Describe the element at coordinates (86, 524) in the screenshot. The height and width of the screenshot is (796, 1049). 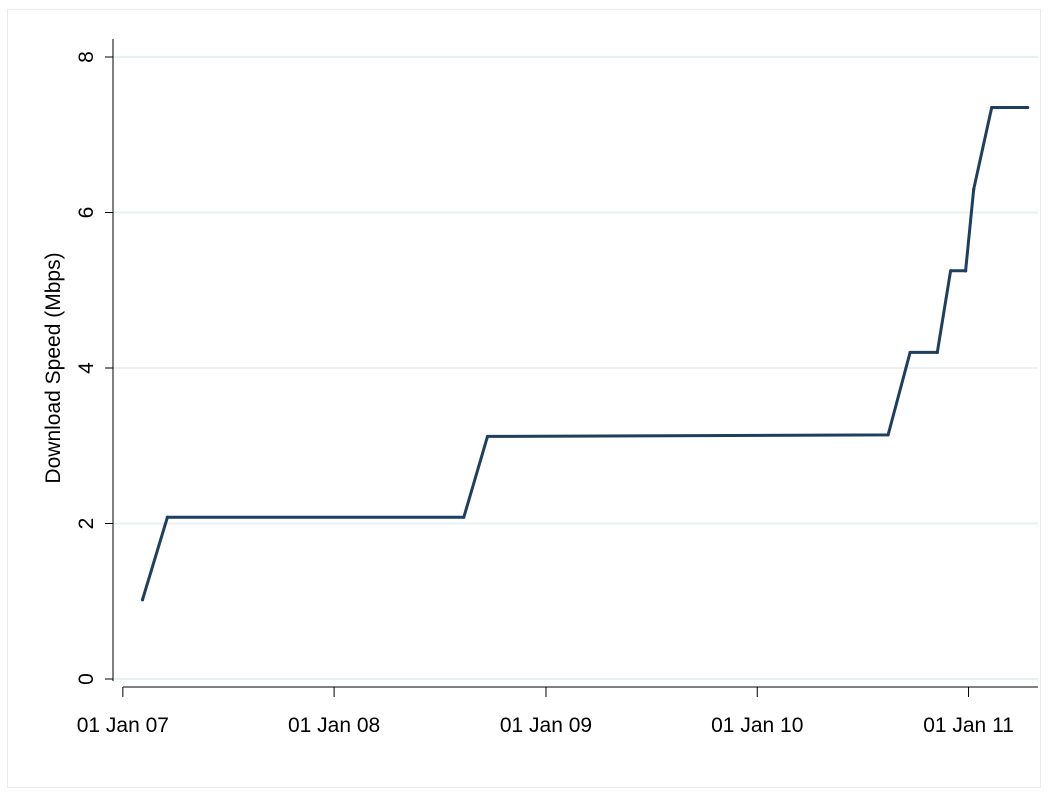
I see `y-tick-label: 2` at that location.